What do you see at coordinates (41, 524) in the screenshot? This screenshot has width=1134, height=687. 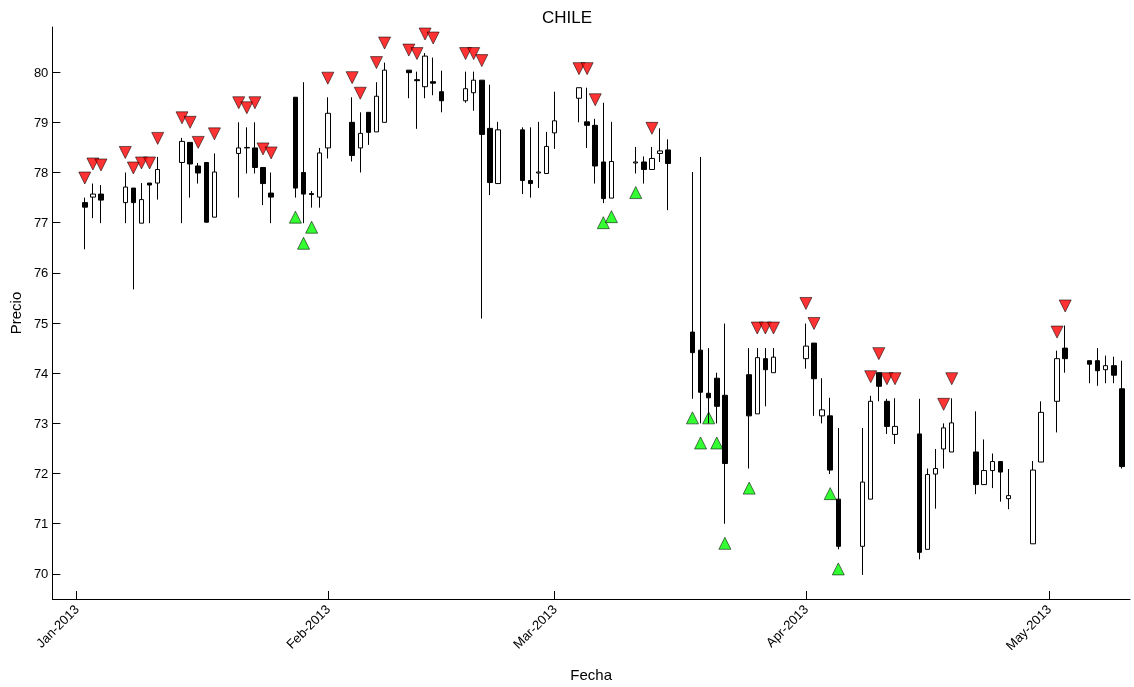 I see `y-tick-label: 71` at bounding box center [41, 524].